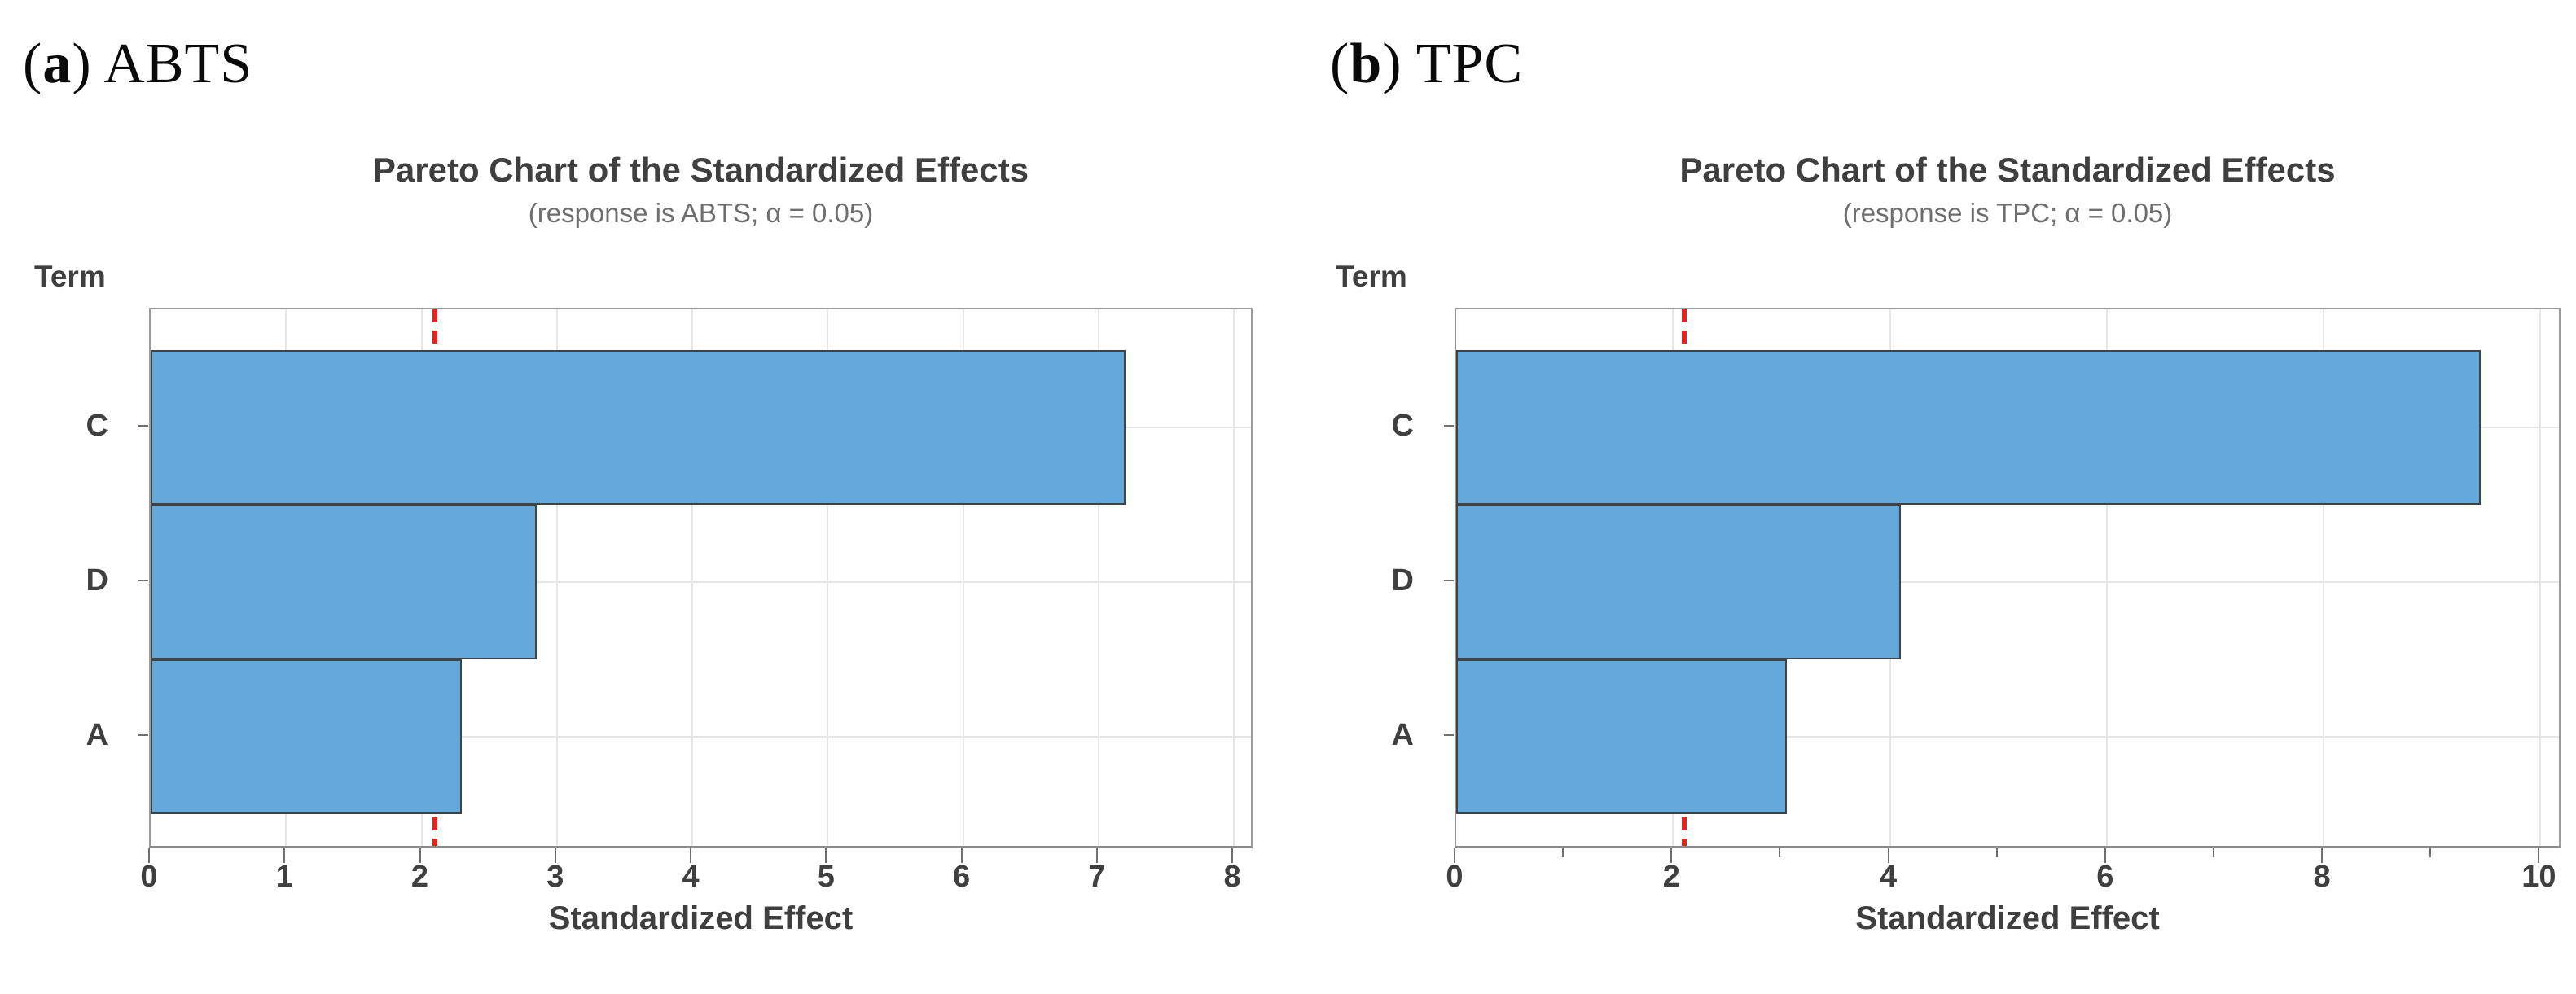  Describe the element at coordinates (2007, 213) in the screenshot. I see `chart-subtitle: (response is TPC; α = 0.05)` at that location.